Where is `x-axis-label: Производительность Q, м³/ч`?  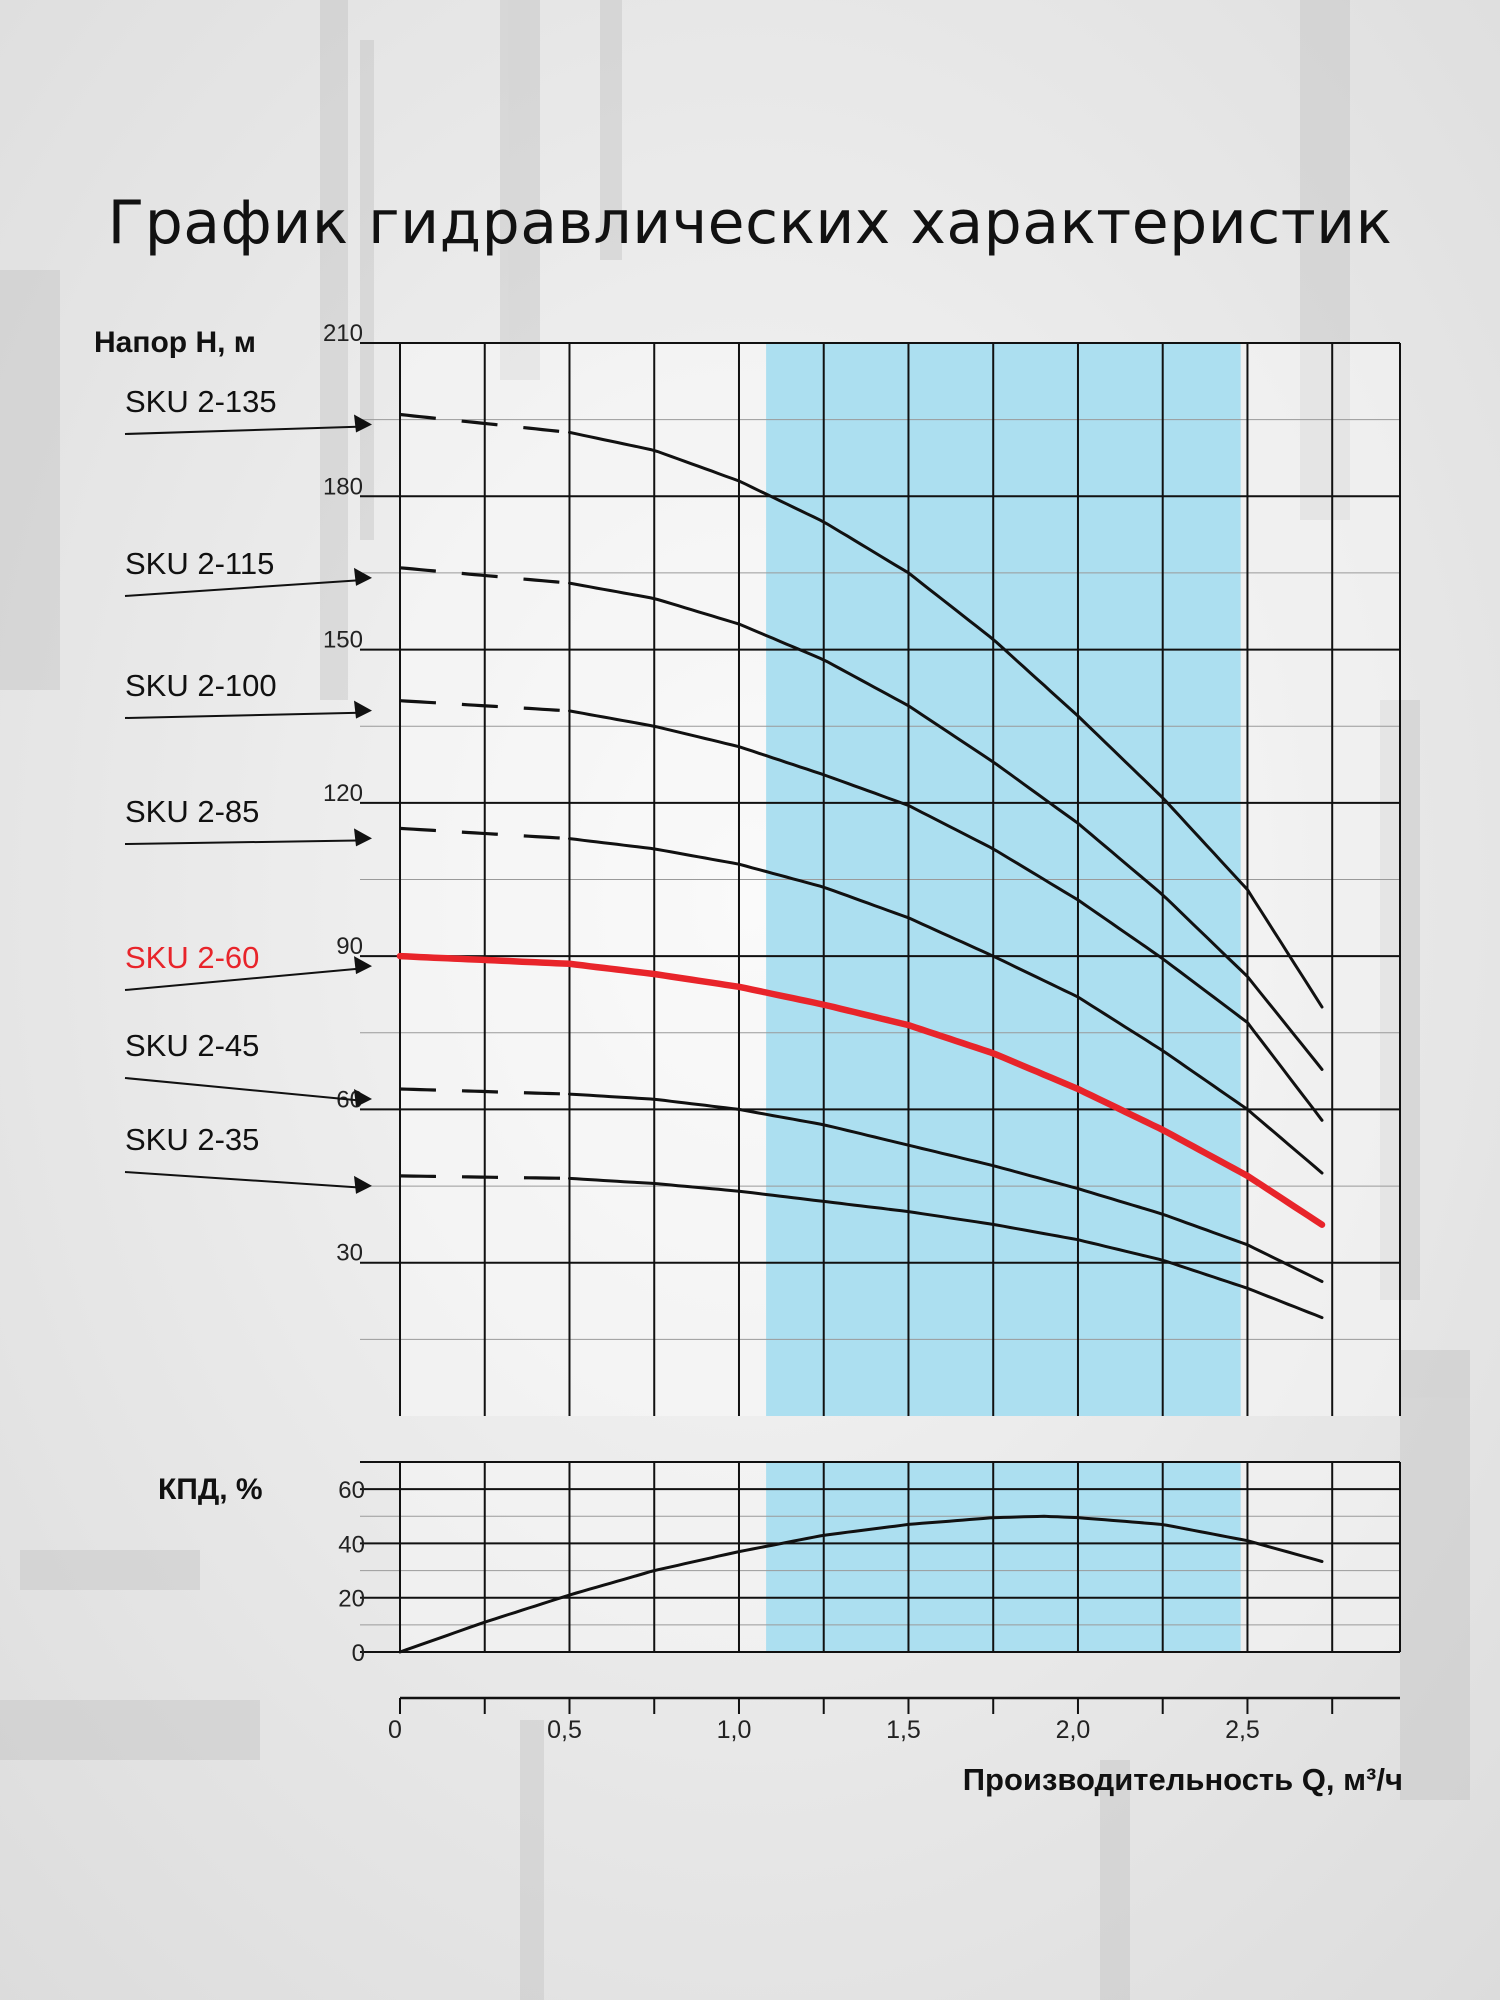 x-axis-label: Производительность Q, м³/ч is located at coordinates (1183, 1779).